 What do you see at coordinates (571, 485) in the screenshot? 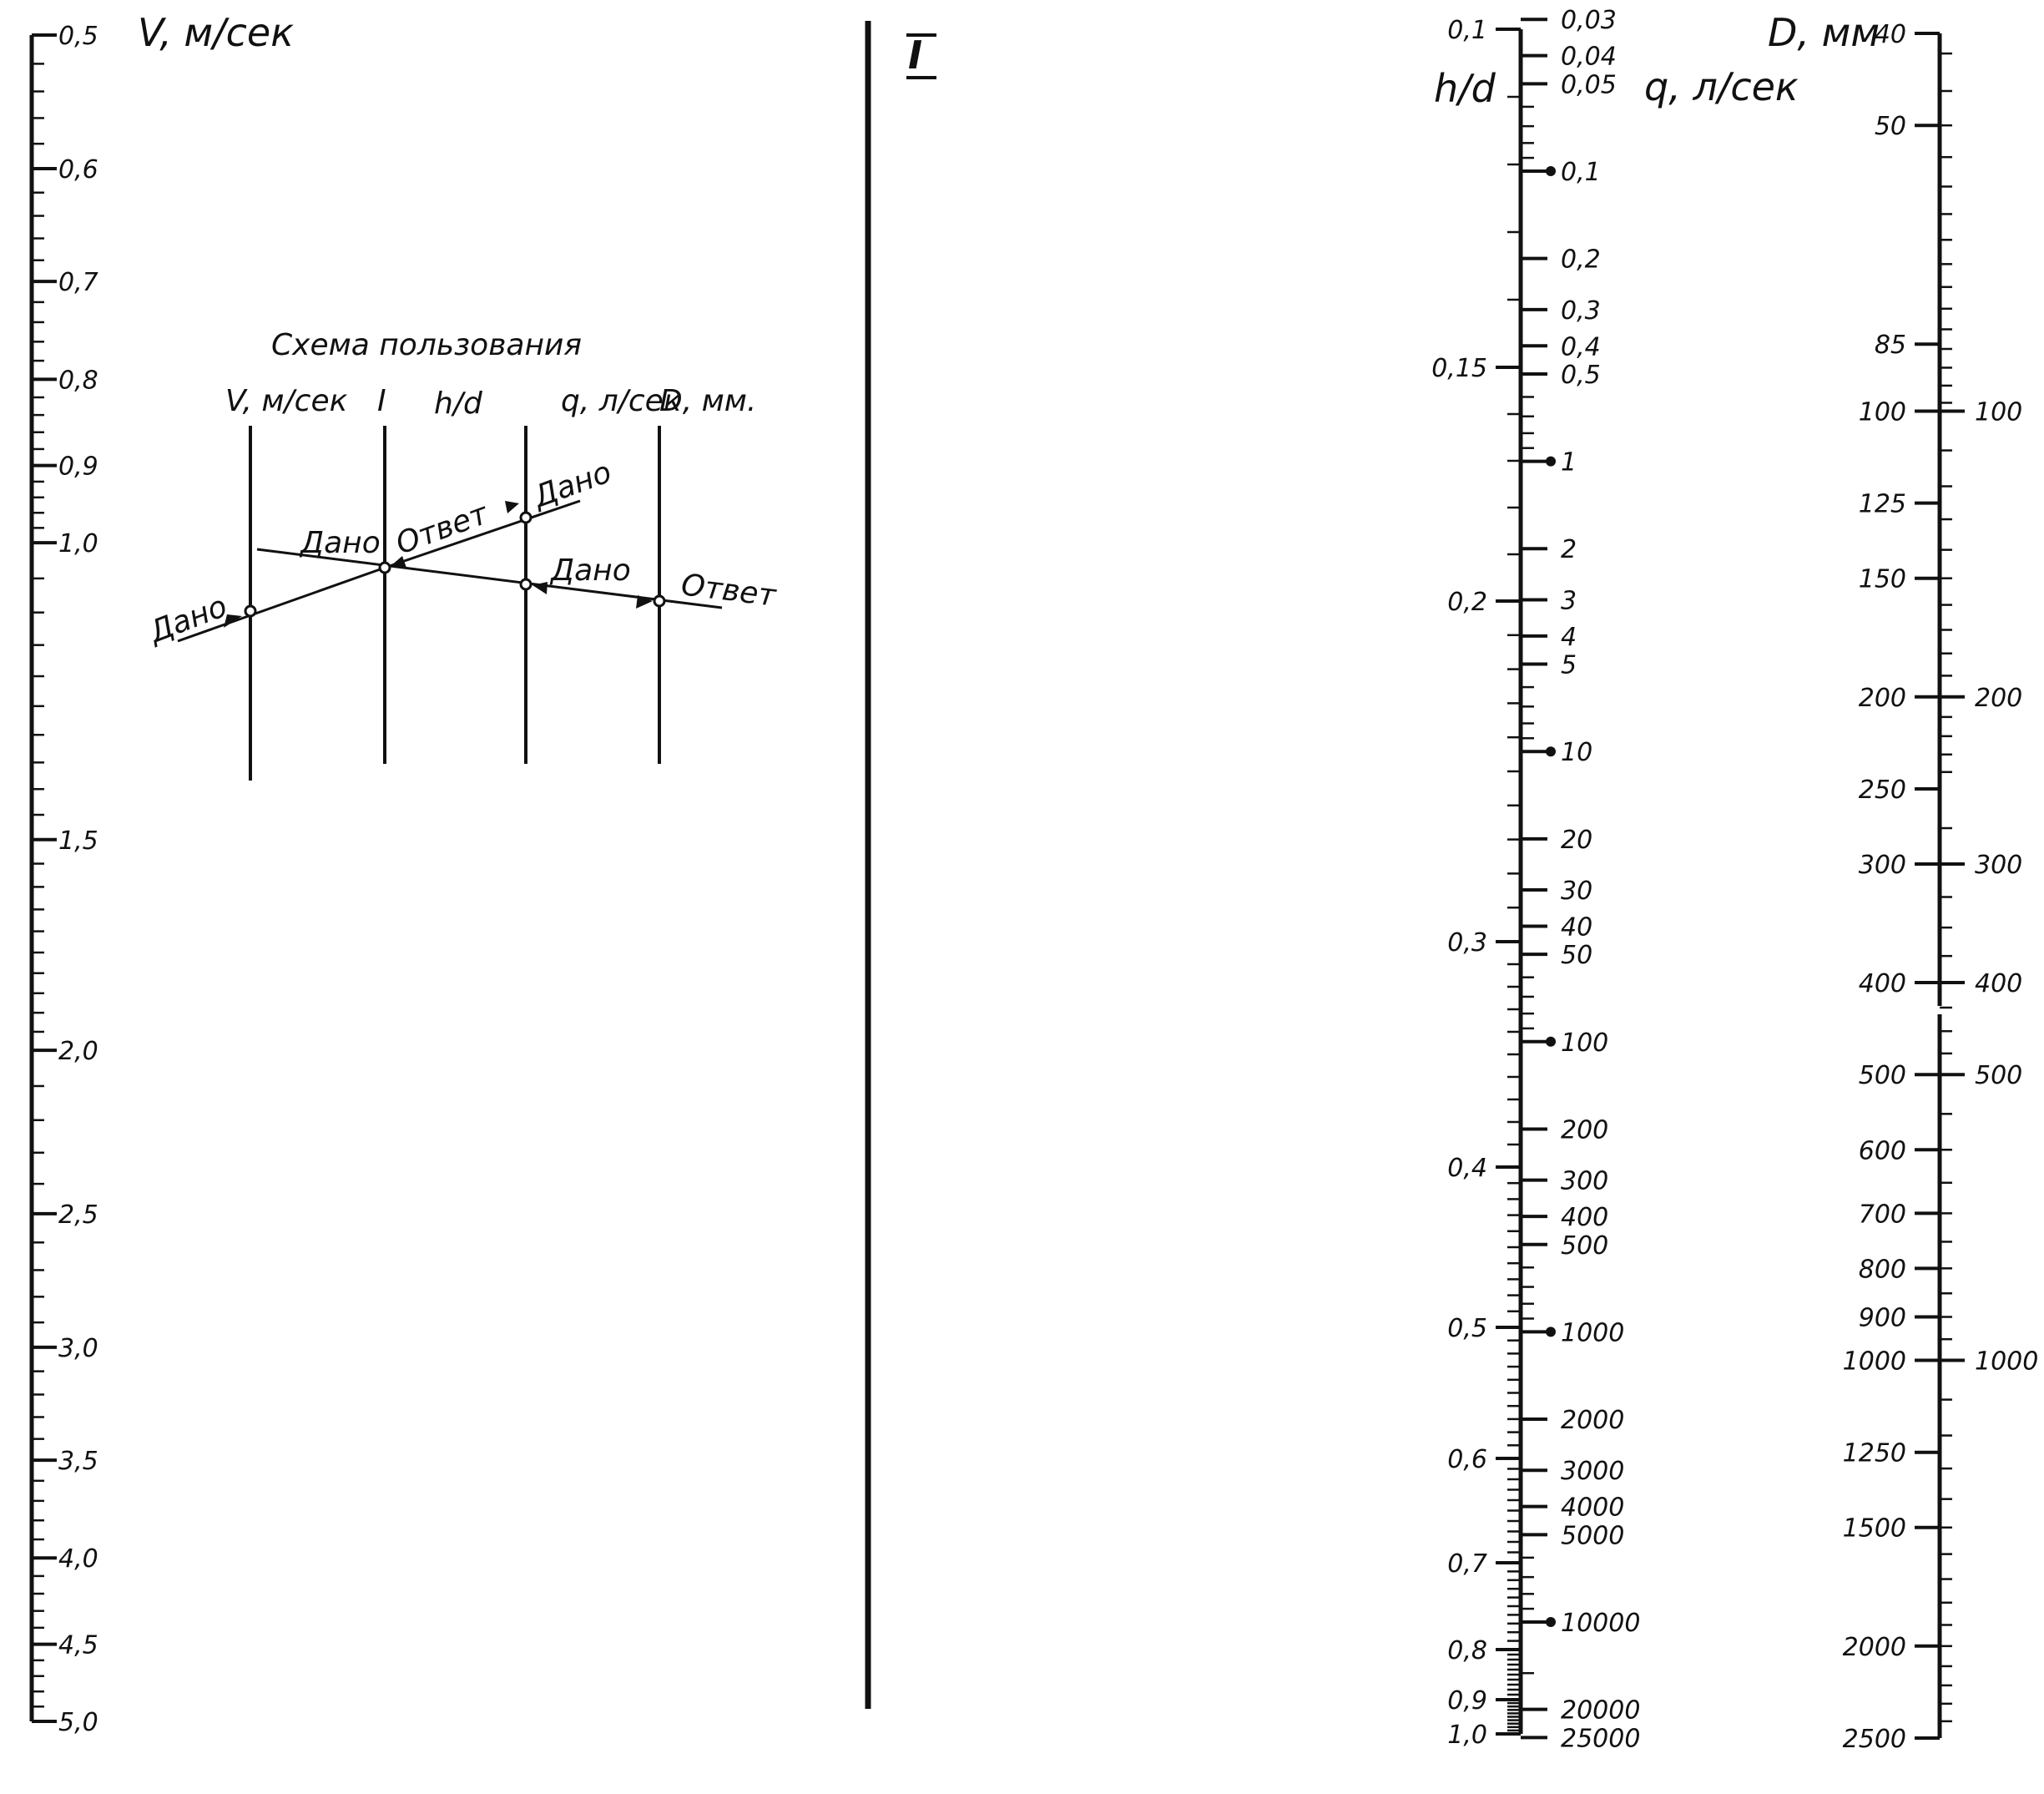
I see `usage-scheme-annotation-4: Дано` at bounding box center [571, 485].